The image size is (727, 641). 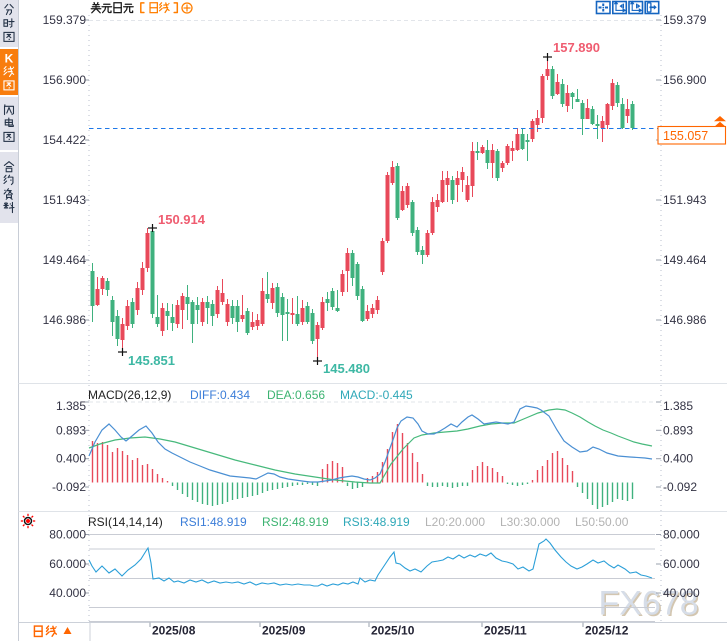 What do you see at coordinates (376, 395) in the screenshot?
I see `svg-text: MACD:-0.445` at bounding box center [376, 395].